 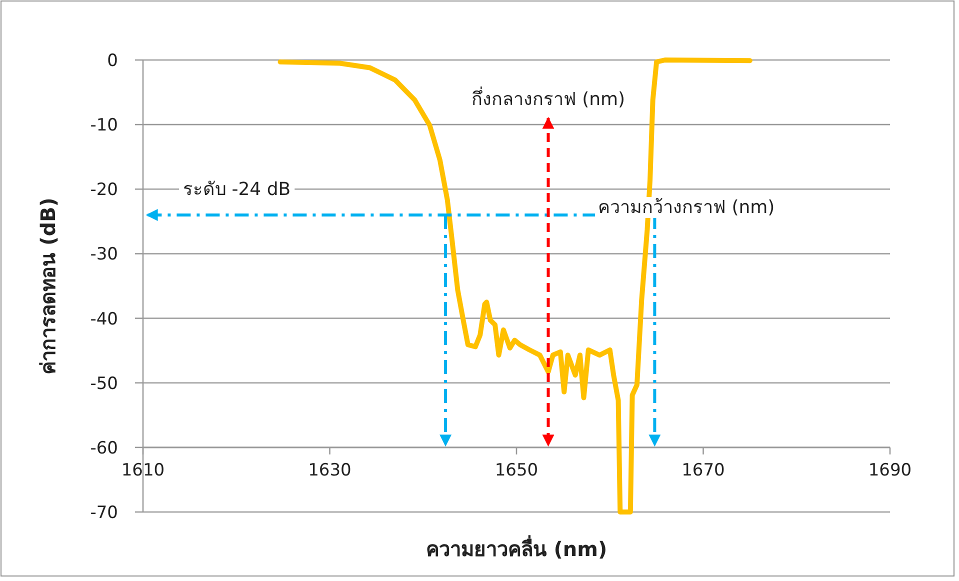 What do you see at coordinates (104, 126) in the screenshot?
I see `y-tick-label: -10` at bounding box center [104, 126].